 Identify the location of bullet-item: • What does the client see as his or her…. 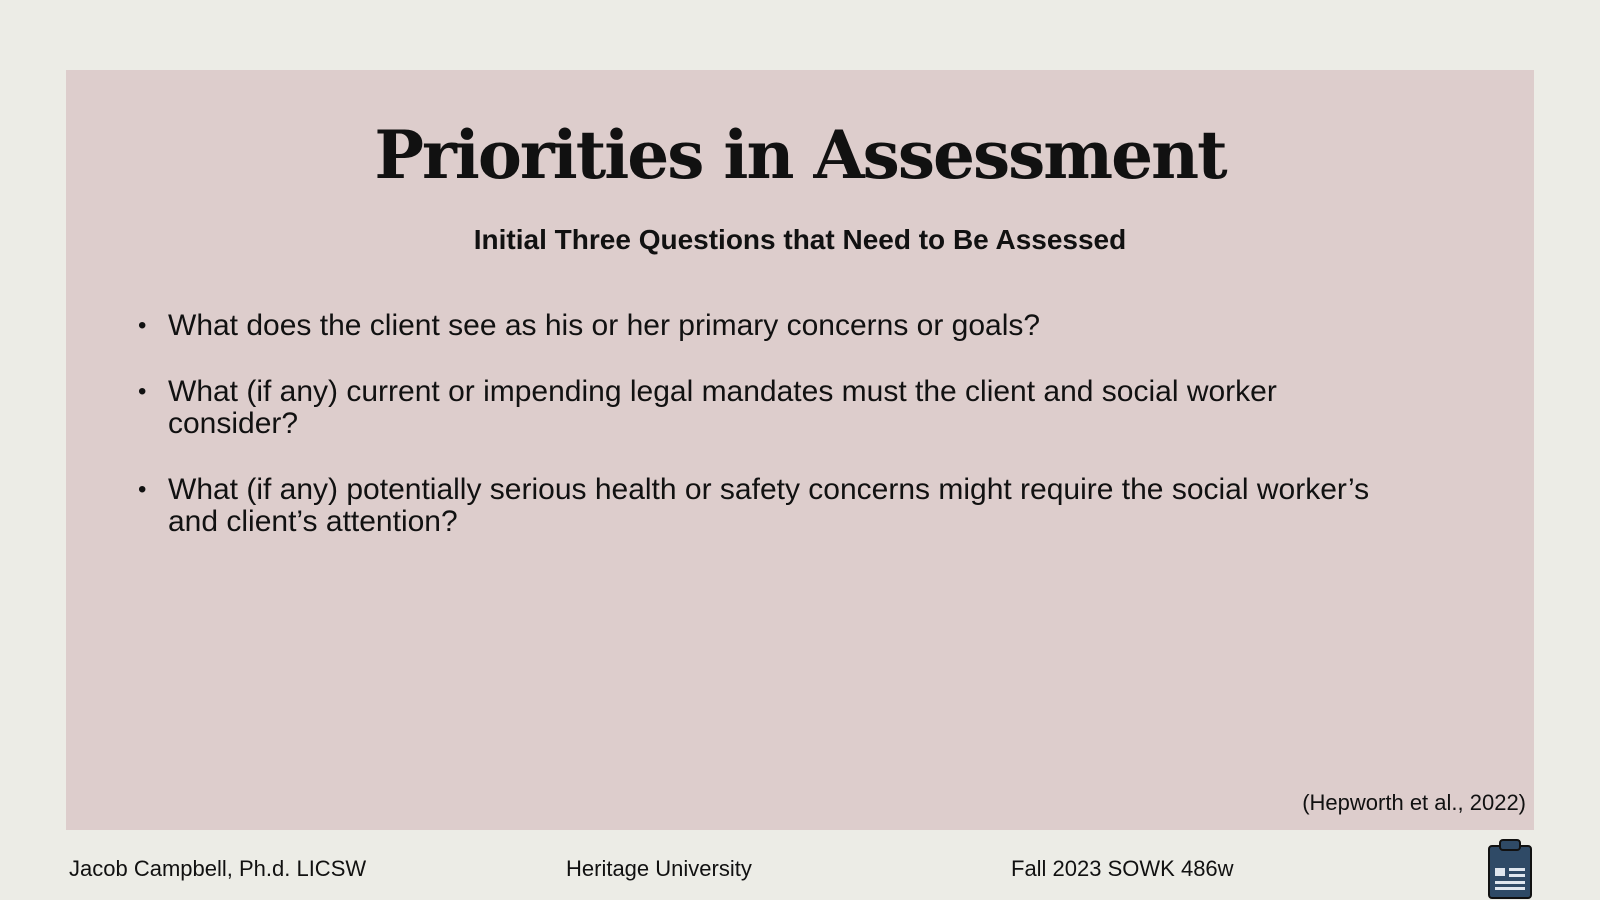
(768, 326).